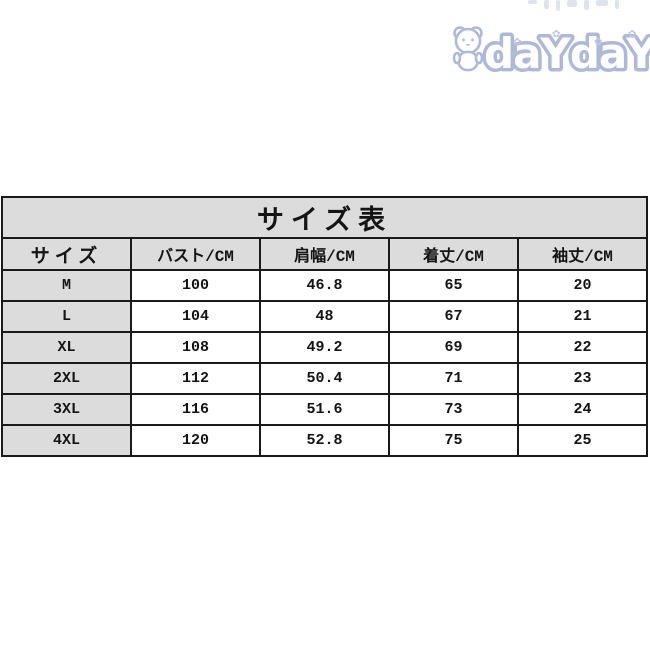  Describe the element at coordinates (453, 316) in the screenshot. I see `length-value-cell: 67` at that location.